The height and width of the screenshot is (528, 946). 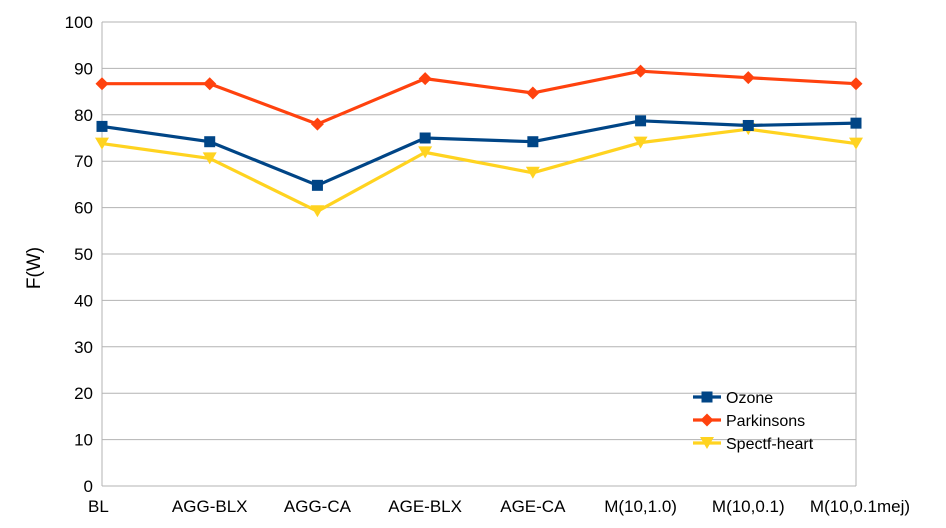 I want to click on series-parkinsons, so click(x=479, y=97).